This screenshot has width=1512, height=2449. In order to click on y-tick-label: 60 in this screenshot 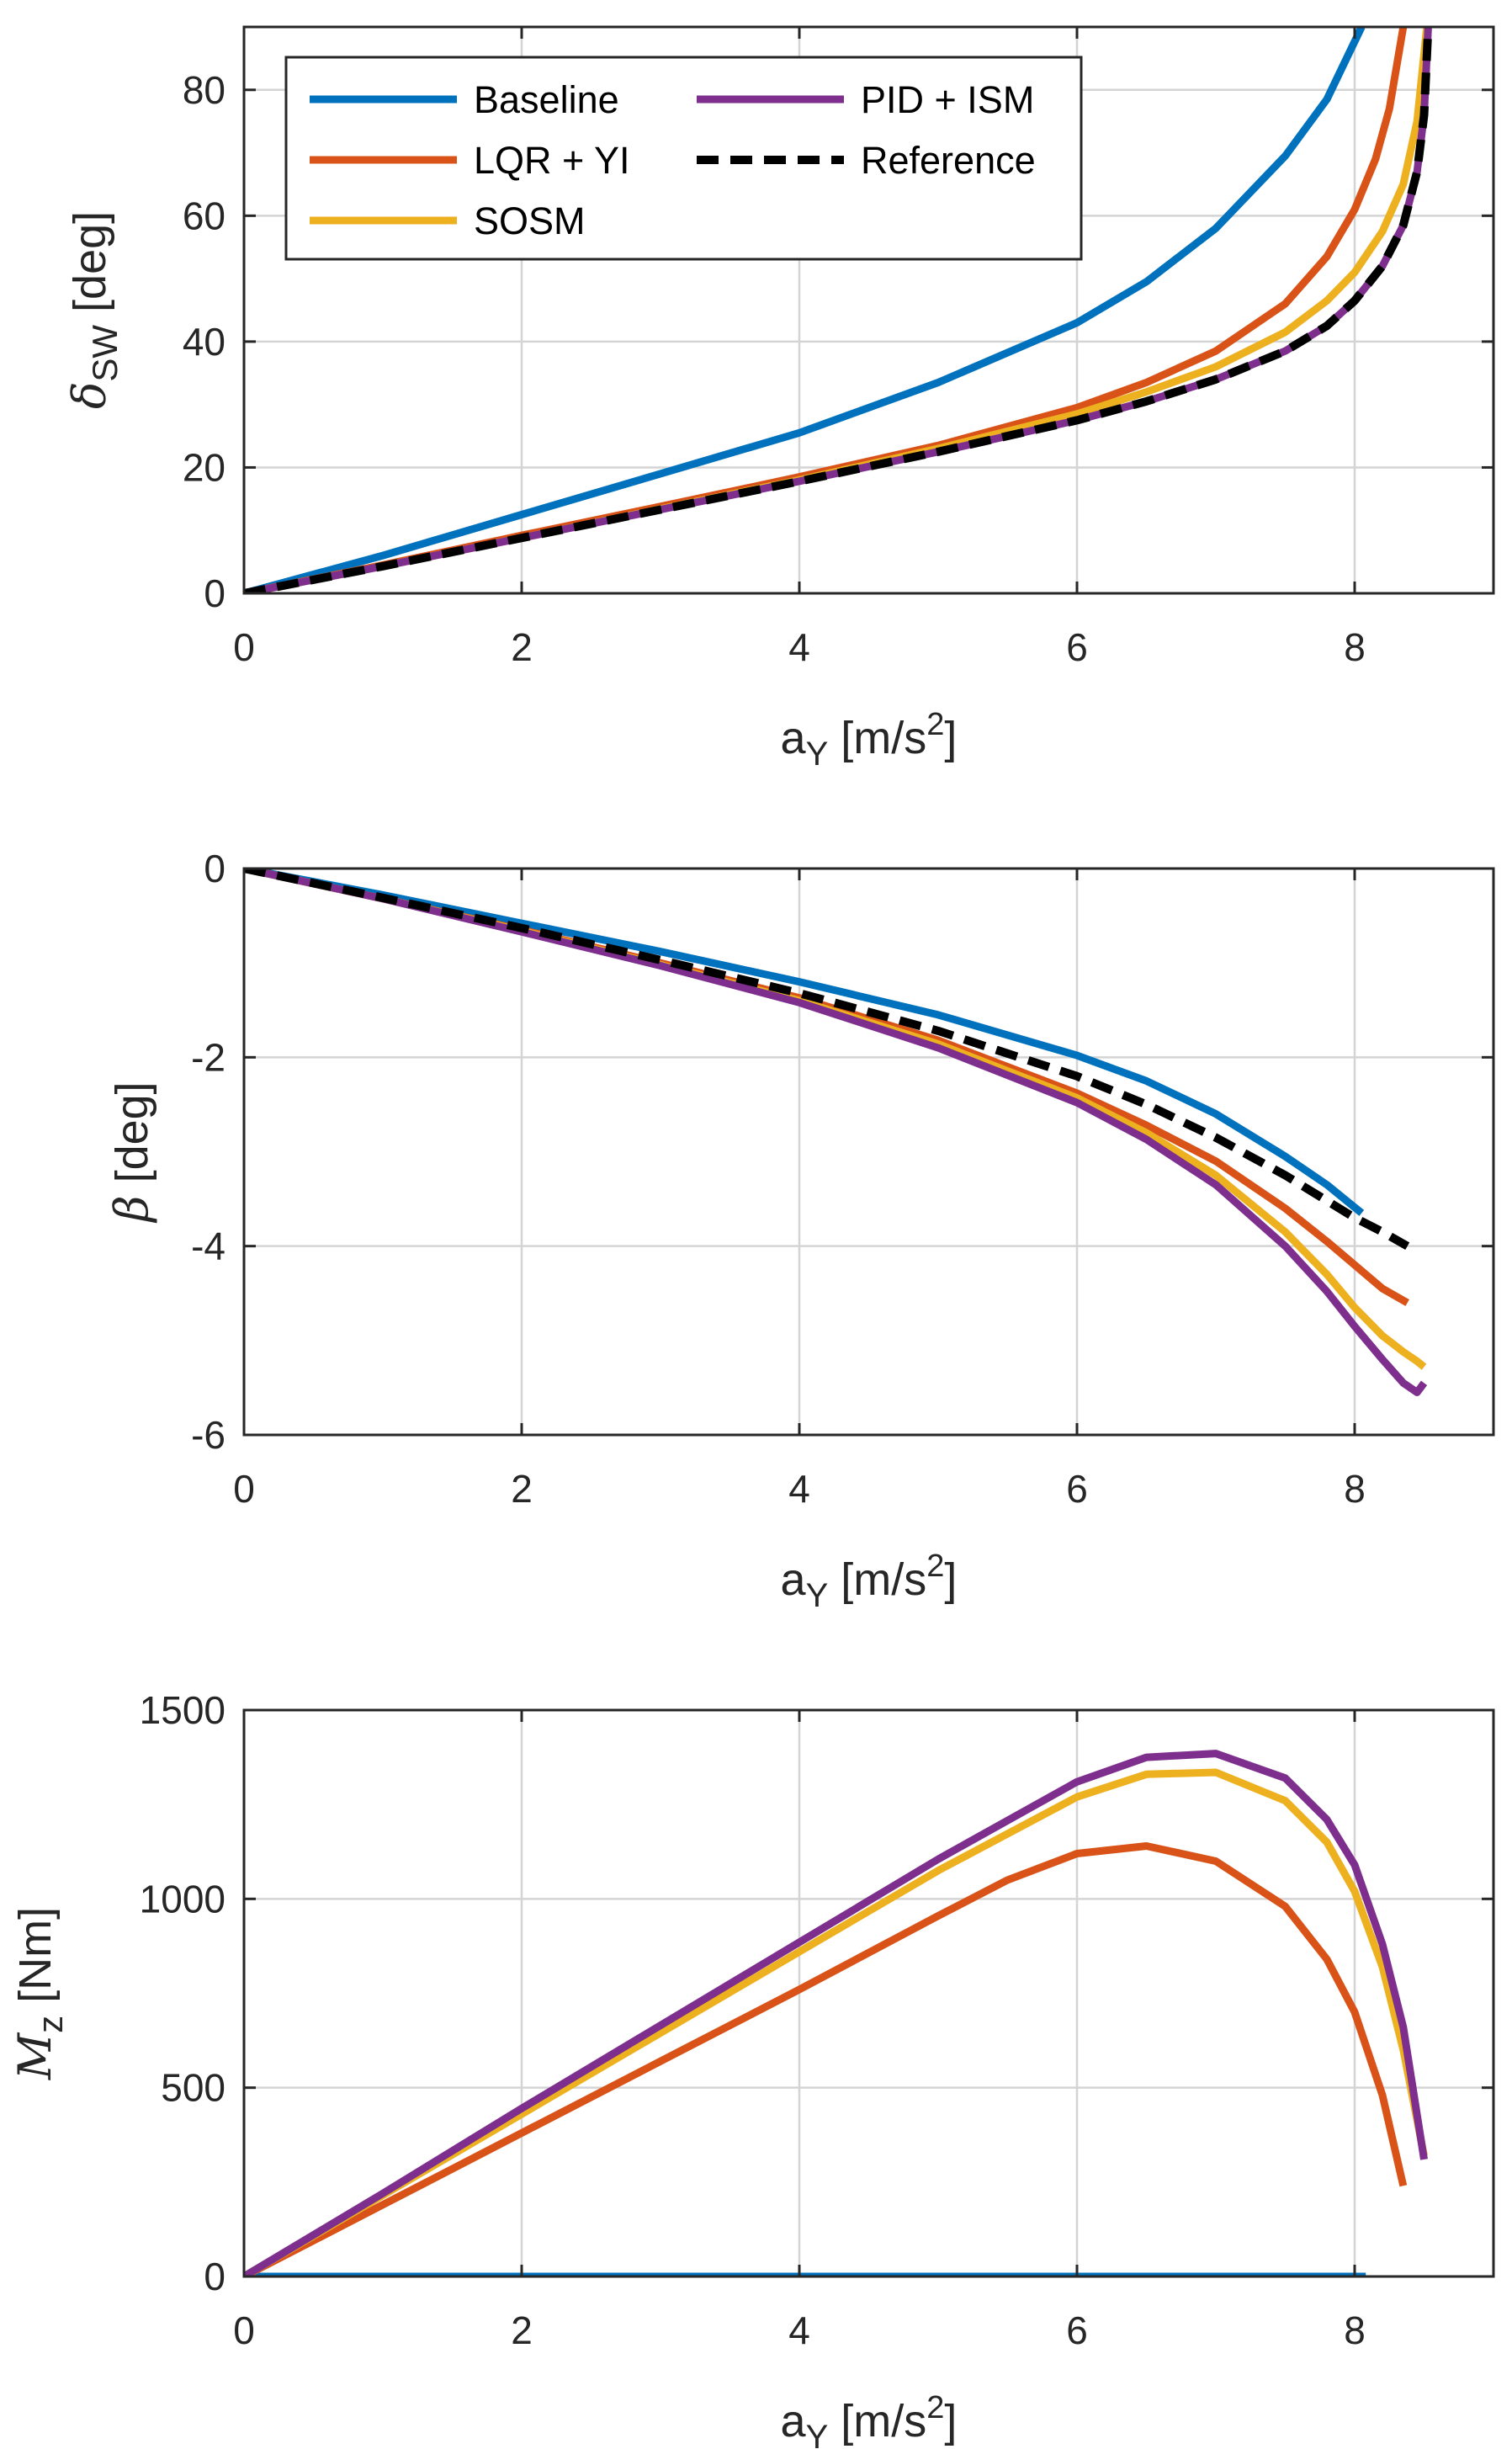, I will do `click(204, 215)`.